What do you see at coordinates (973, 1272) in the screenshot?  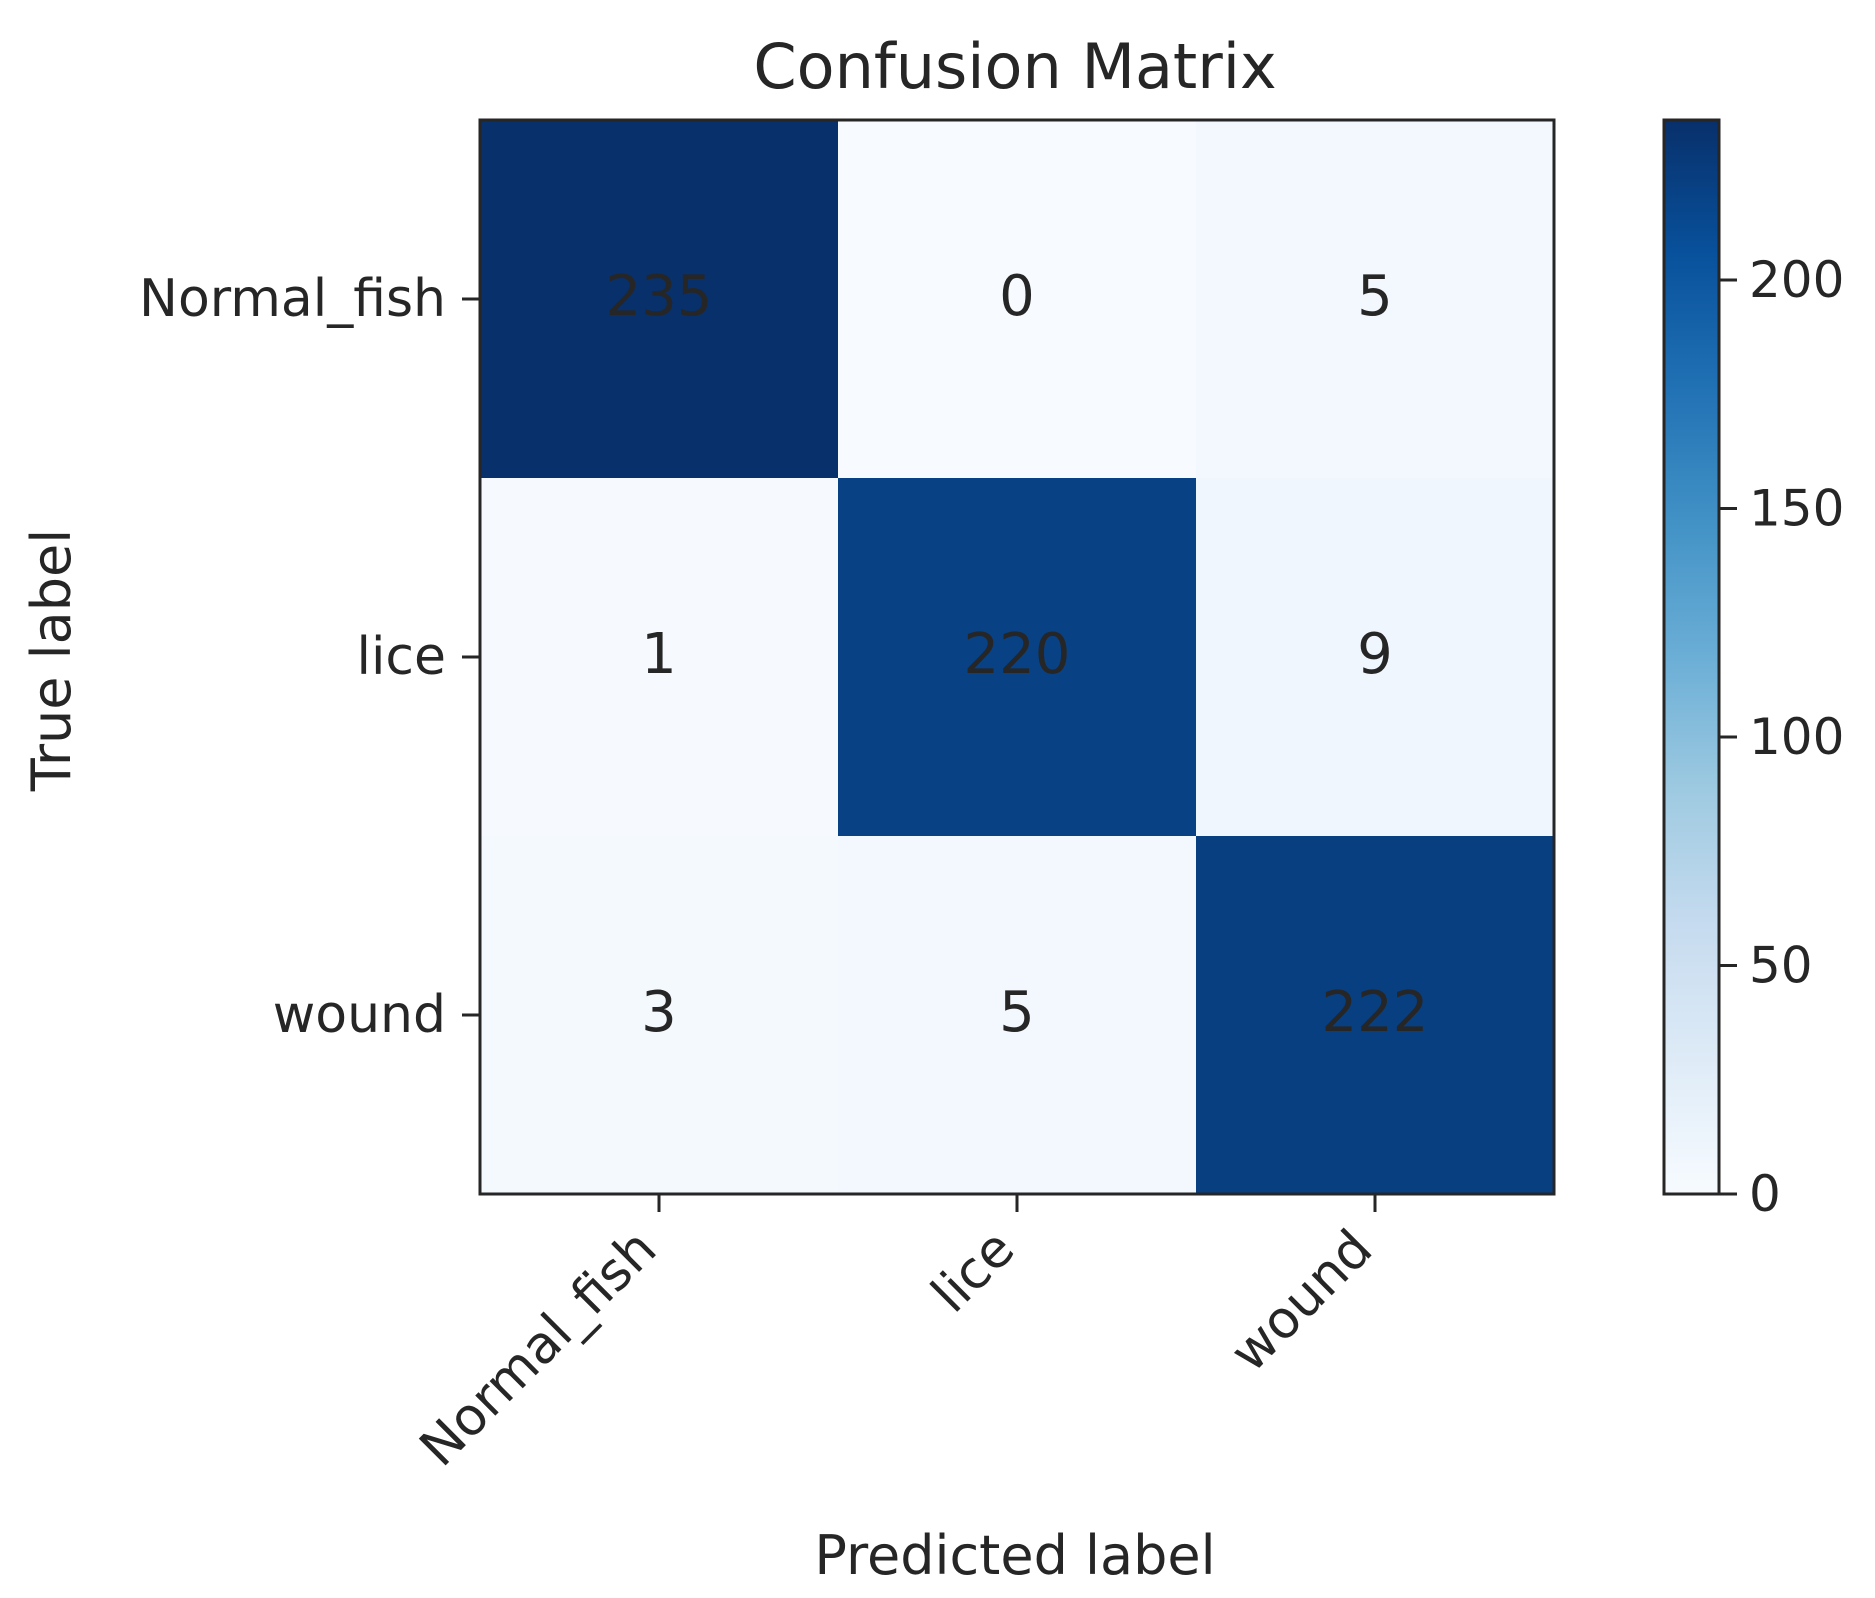 I see `x-tick-label-1: lice` at bounding box center [973, 1272].